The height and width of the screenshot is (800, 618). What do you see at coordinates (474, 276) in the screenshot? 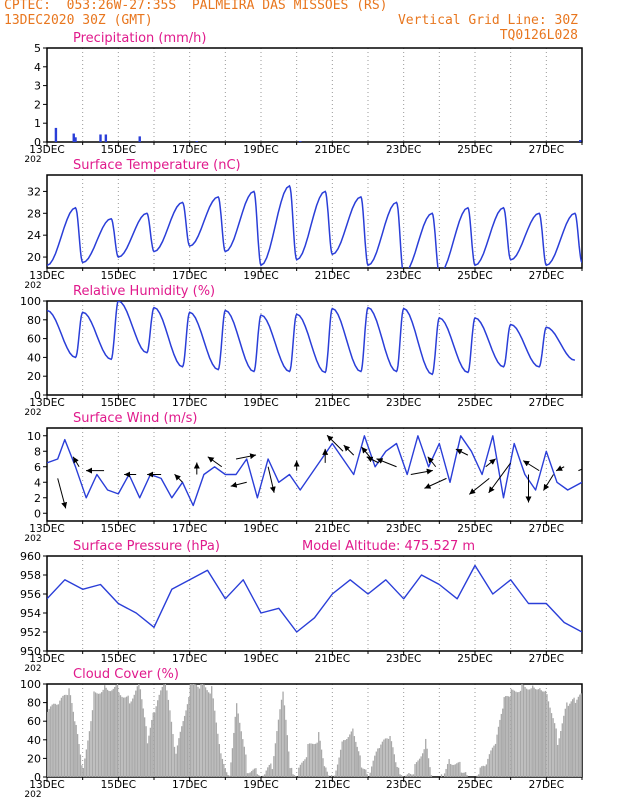
I see `x-tick-label: 25DEC` at bounding box center [474, 276].